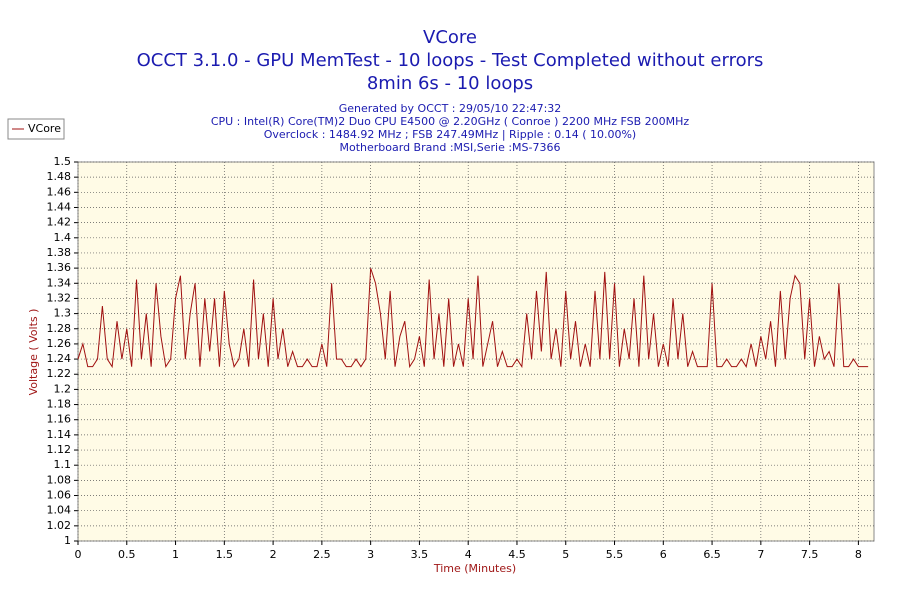  I want to click on x-axis-label: Time (Minutes), so click(474, 568).